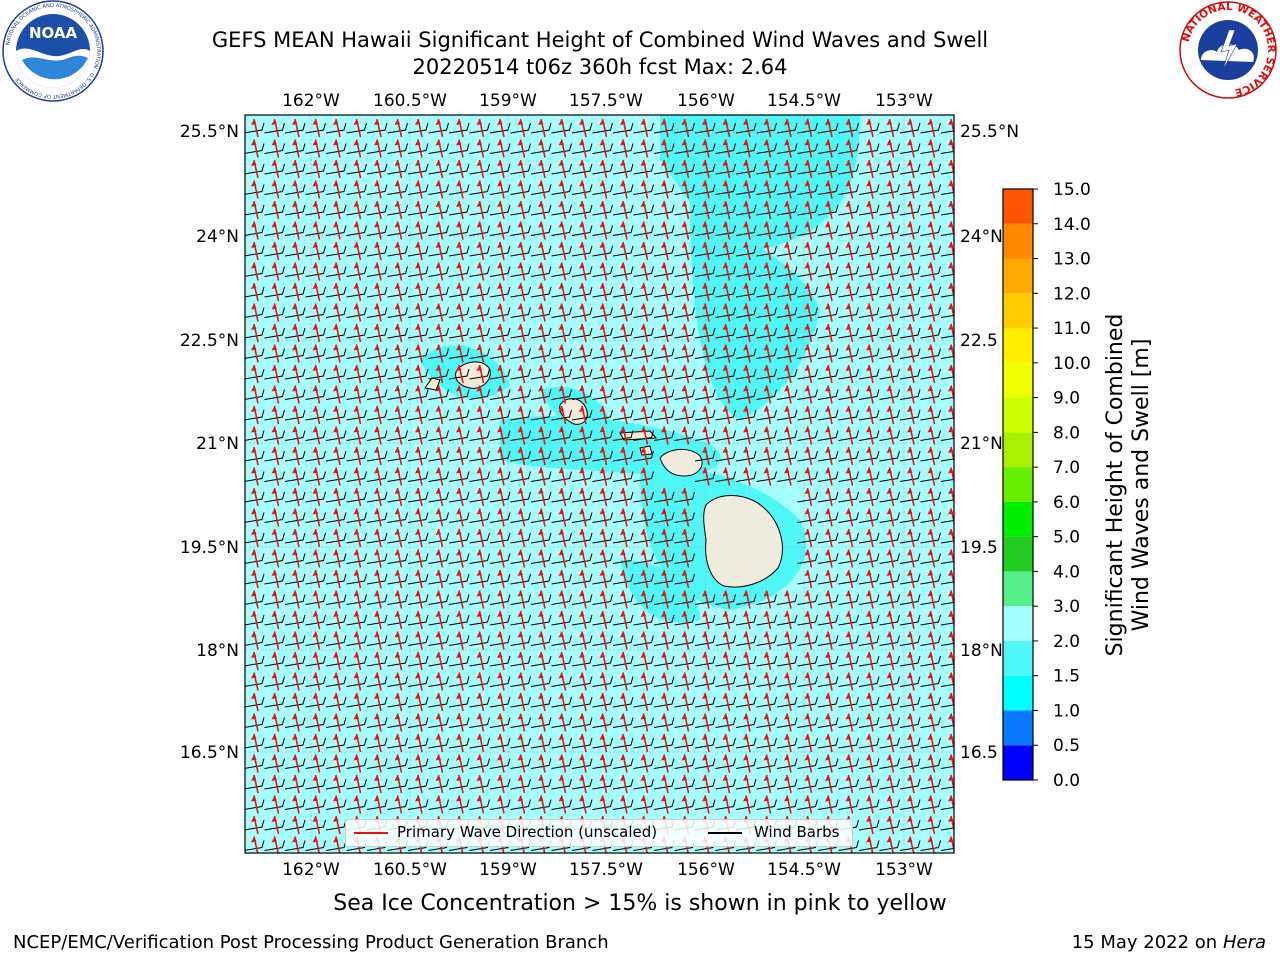 Image resolution: width=1280 pixels, height=960 pixels. Describe the element at coordinates (989, 132) in the screenshot. I see `lat-label-right: 25.5°N` at that location.